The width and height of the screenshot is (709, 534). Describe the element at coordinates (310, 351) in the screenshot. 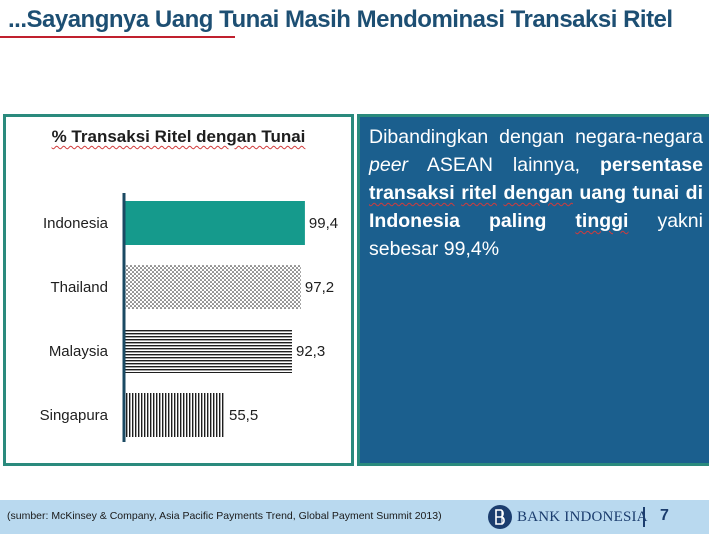

I see `value-label-malaysia: 92,3` at that location.